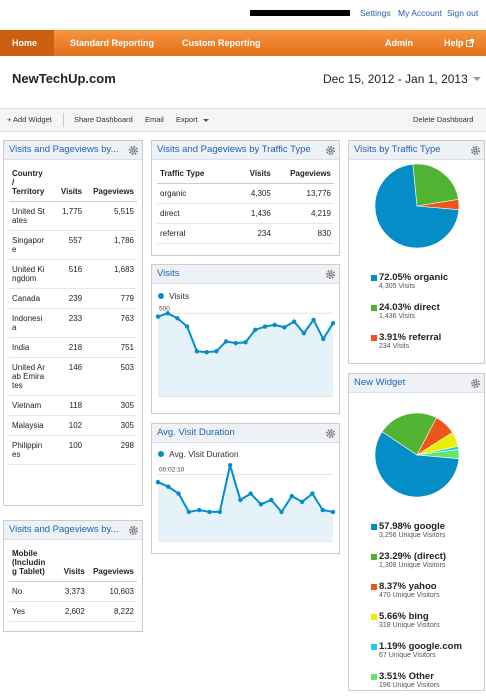 This screenshot has width=486, height=700. What do you see at coordinates (420, 13) in the screenshot?
I see `account-link: My Account` at bounding box center [420, 13].